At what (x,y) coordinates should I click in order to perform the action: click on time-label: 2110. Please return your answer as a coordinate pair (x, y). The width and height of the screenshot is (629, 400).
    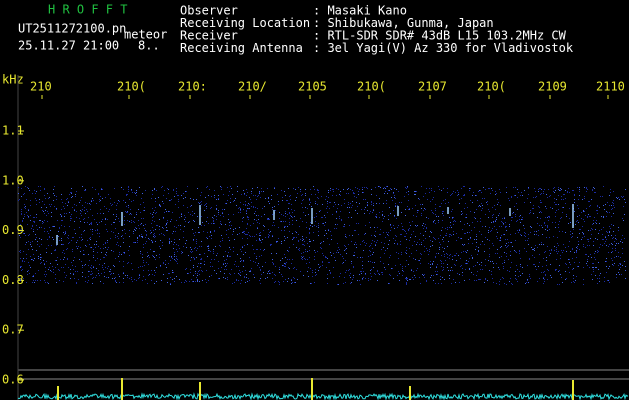
    Looking at the image, I should click on (610, 87).